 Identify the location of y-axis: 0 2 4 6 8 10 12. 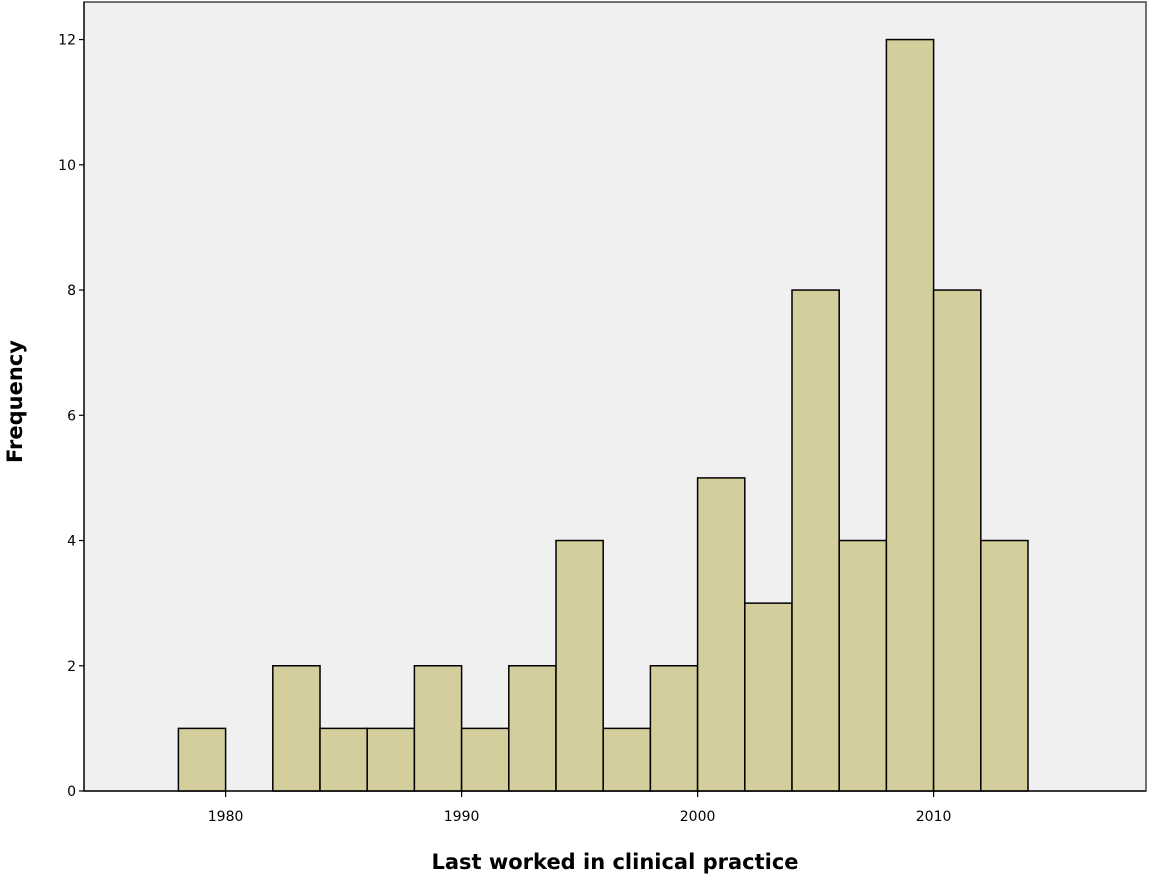
(71, 401).